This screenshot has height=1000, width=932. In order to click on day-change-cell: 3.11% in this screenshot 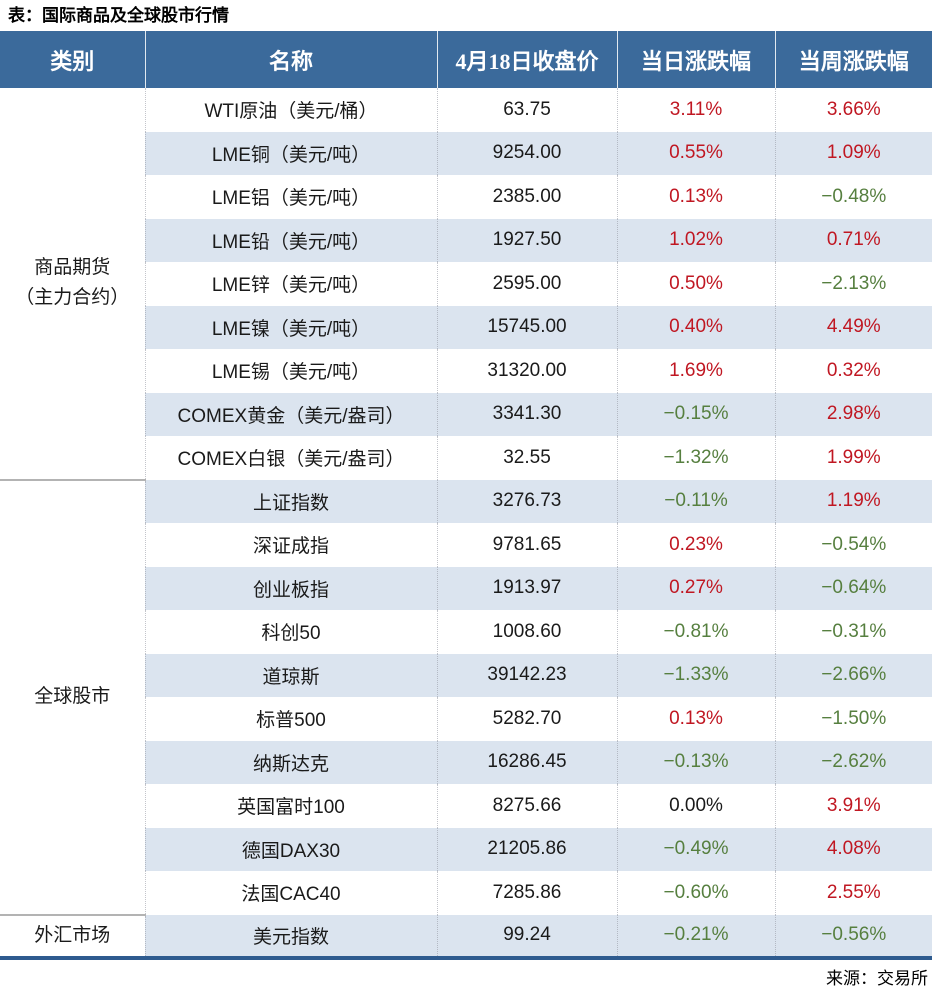, I will do `click(696, 110)`.